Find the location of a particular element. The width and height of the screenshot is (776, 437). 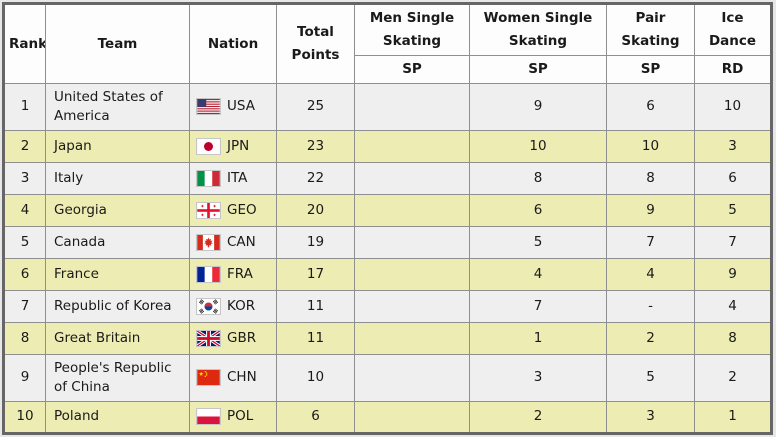

total-points-cell: 20 is located at coordinates (315, 210).